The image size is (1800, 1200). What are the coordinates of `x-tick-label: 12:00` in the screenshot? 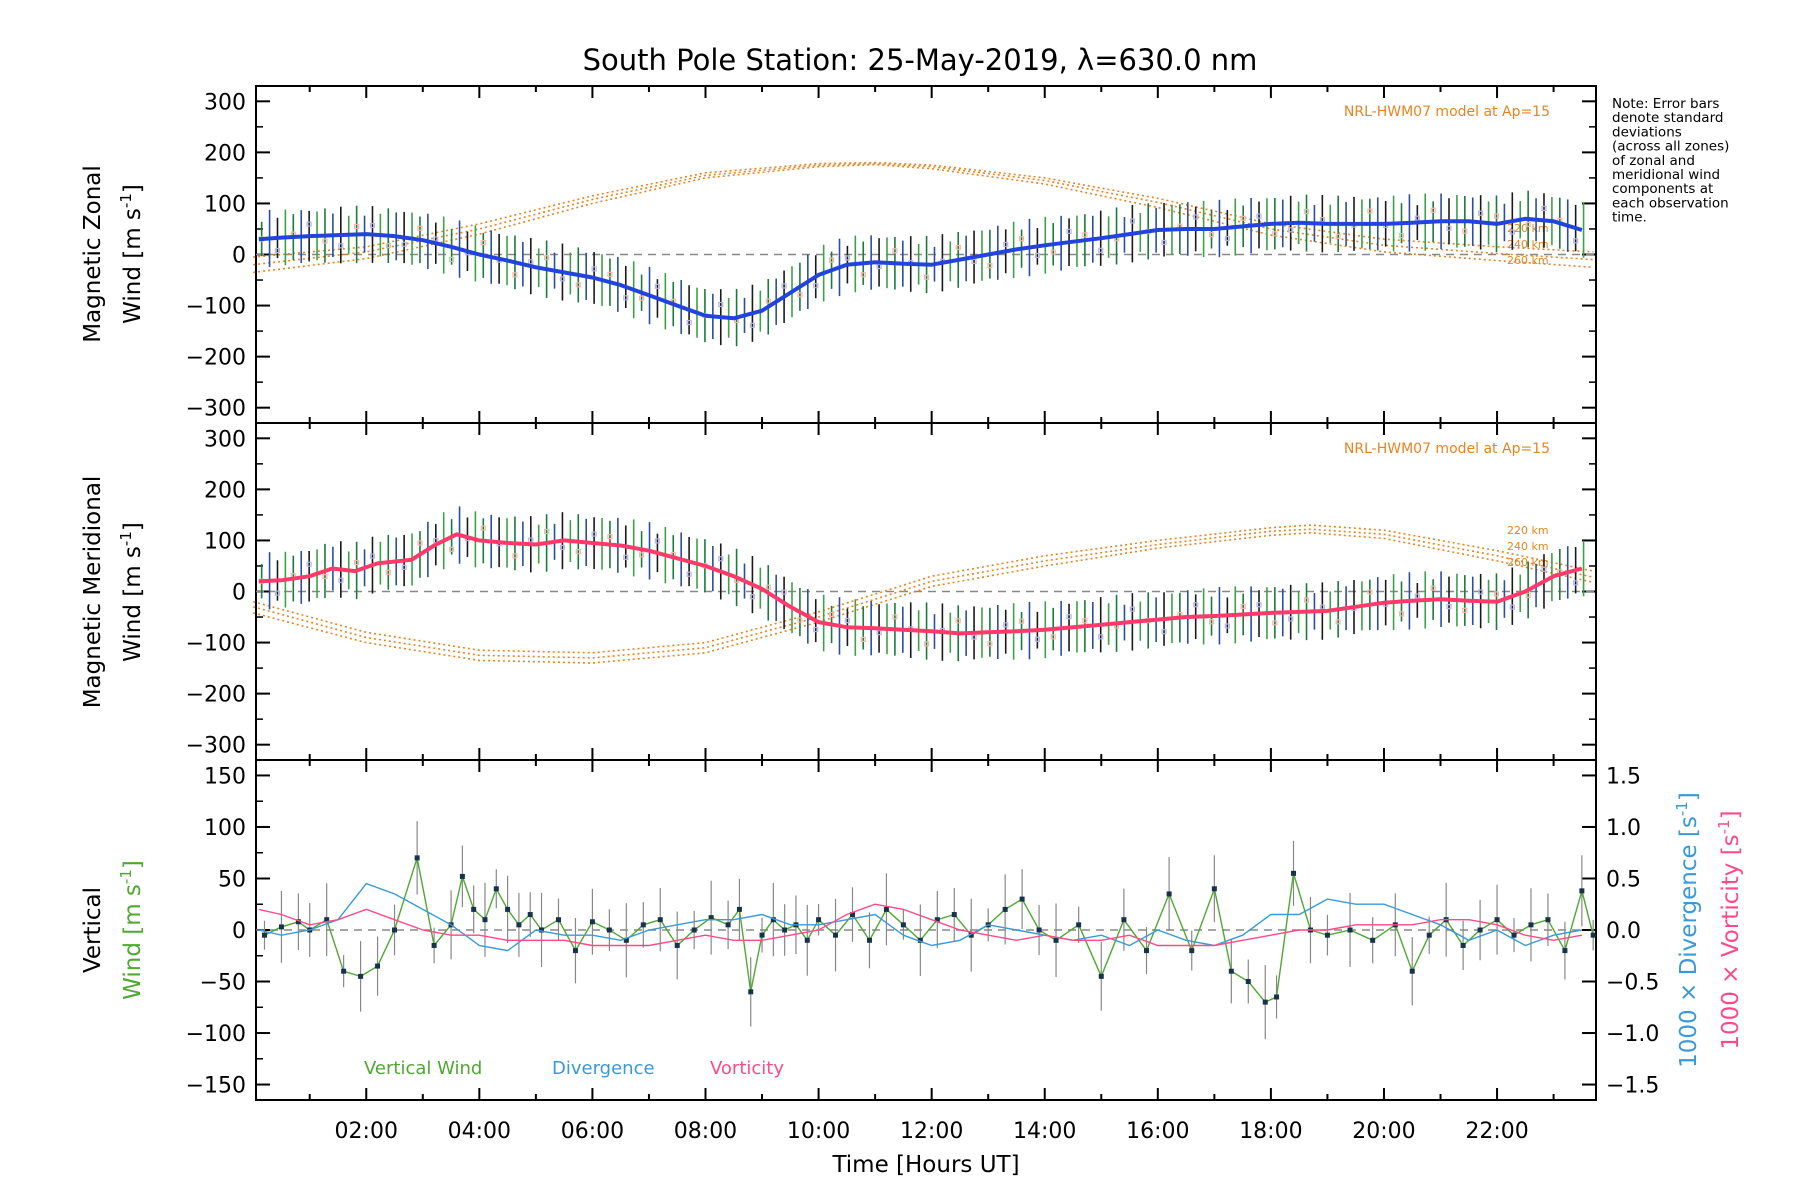 It's located at (931, 1131).